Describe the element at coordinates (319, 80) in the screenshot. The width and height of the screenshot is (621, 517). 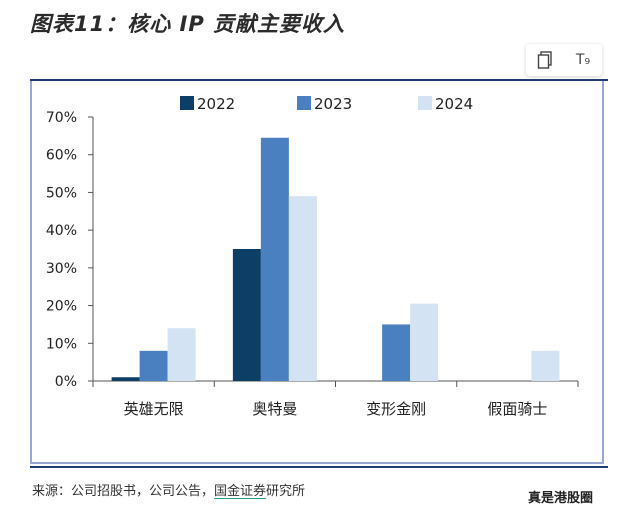
I see `top-rule` at that location.